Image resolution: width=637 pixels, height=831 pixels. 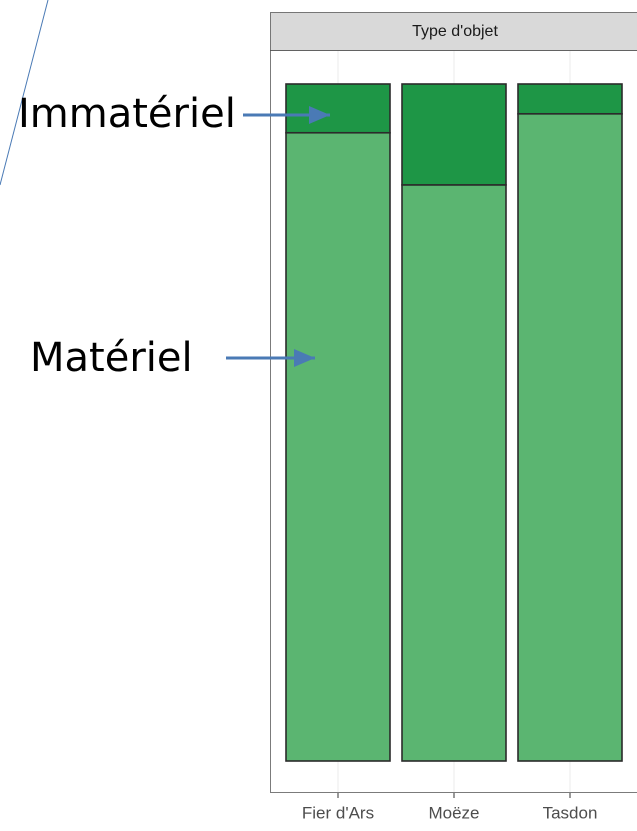 What do you see at coordinates (127, 114) in the screenshot?
I see `annotation: Immatériel` at bounding box center [127, 114].